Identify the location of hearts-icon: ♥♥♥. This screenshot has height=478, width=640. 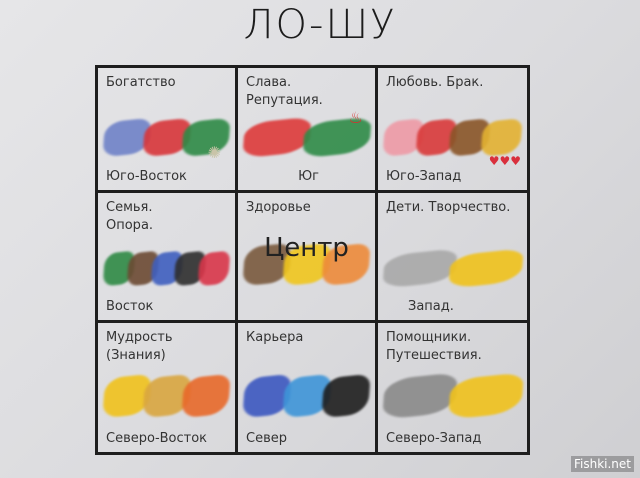
(504, 161).